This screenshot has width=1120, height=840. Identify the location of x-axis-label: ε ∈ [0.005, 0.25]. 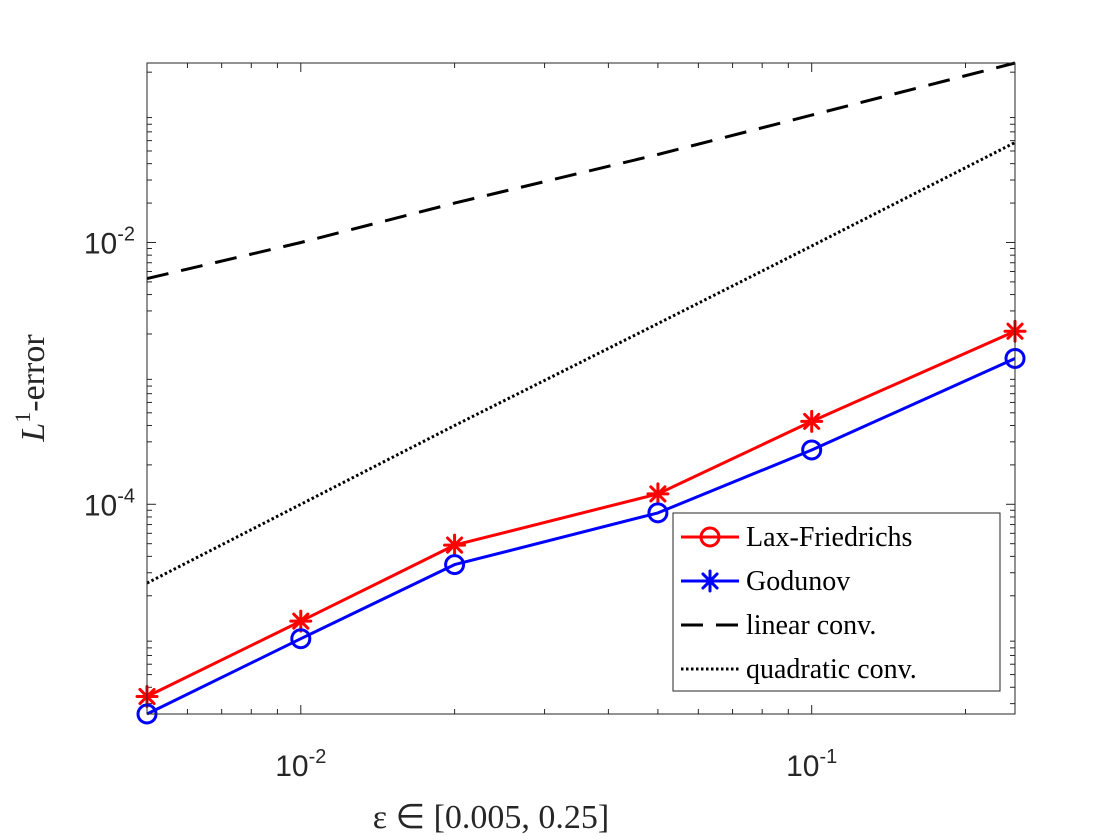
(491, 817).